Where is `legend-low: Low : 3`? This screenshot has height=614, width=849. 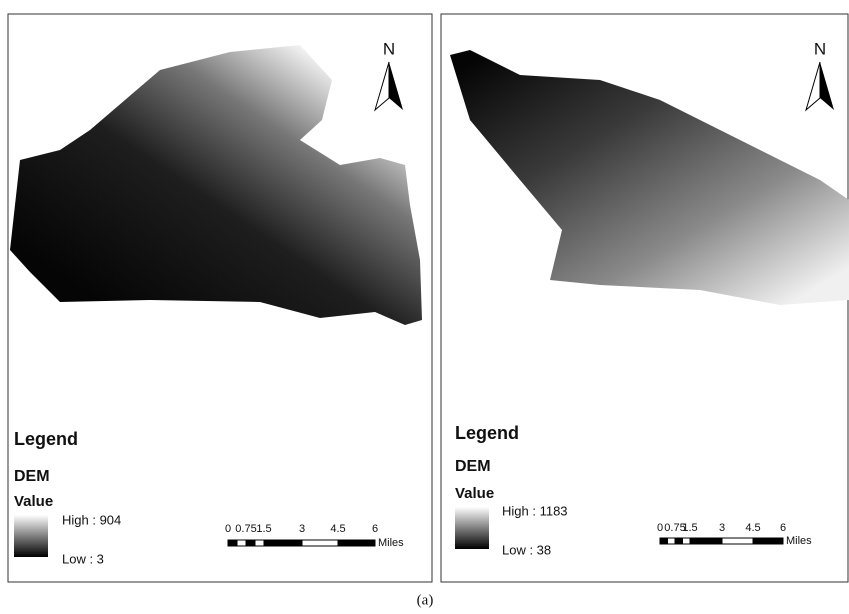
legend-low: Low : 3 is located at coordinates (83, 558).